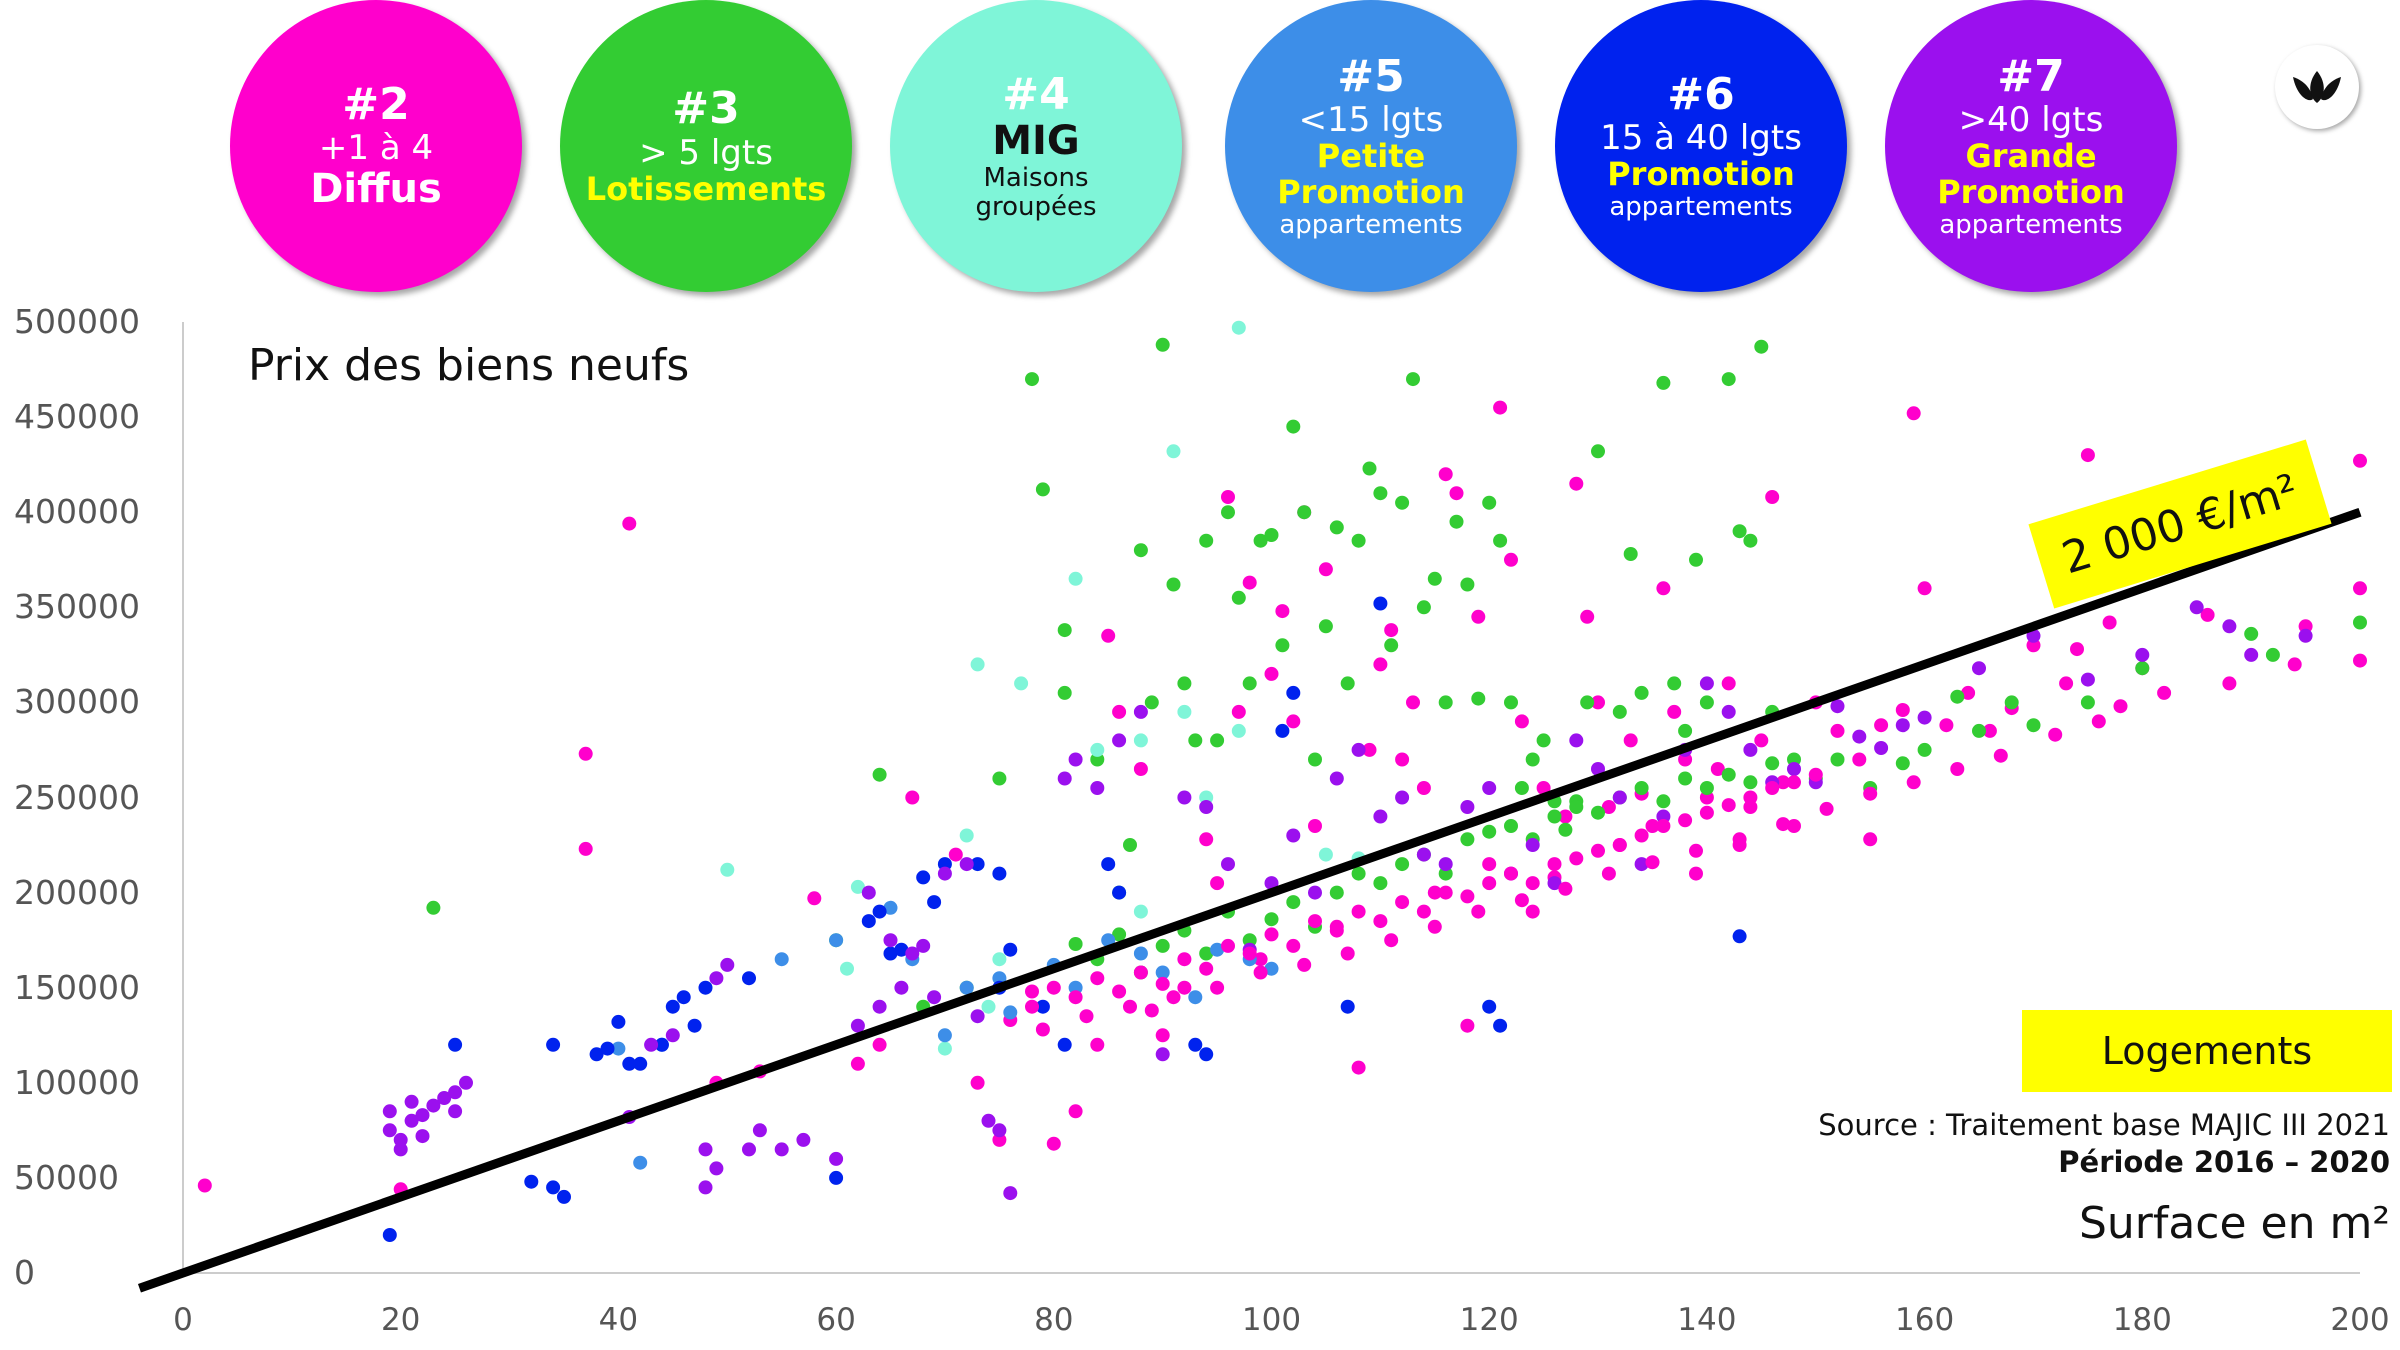  What do you see at coordinates (1371, 156) in the screenshot?
I see `bubble-line2: Petite` at bounding box center [1371, 156].